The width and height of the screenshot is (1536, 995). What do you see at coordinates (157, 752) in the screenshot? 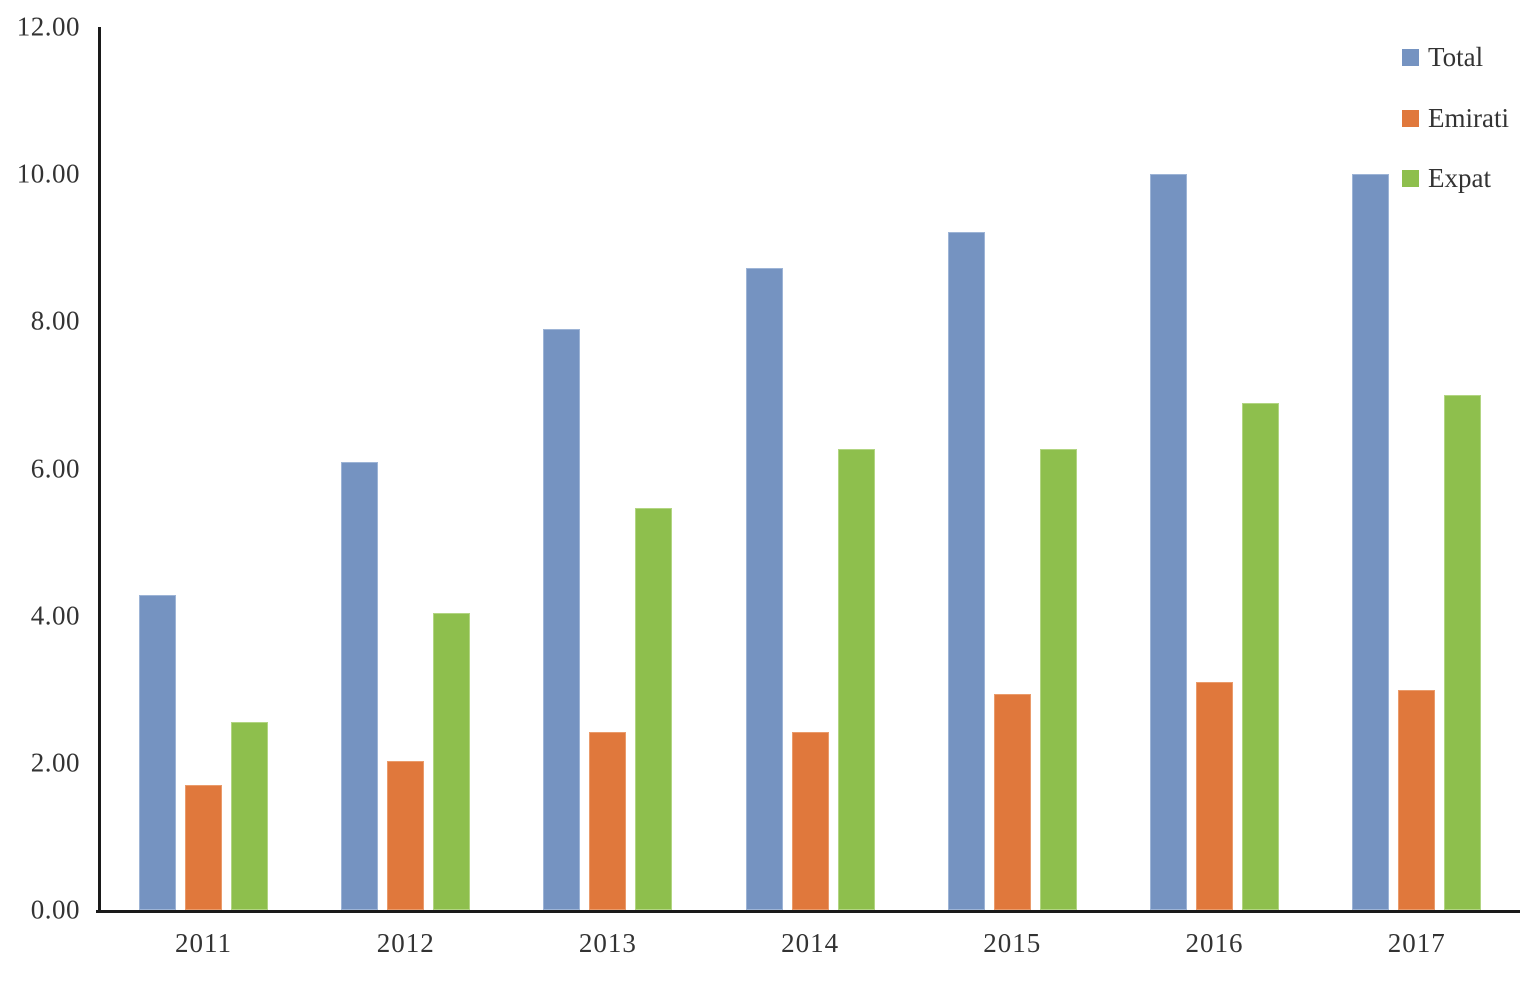
I see `bar-total-2011` at bounding box center [157, 752].